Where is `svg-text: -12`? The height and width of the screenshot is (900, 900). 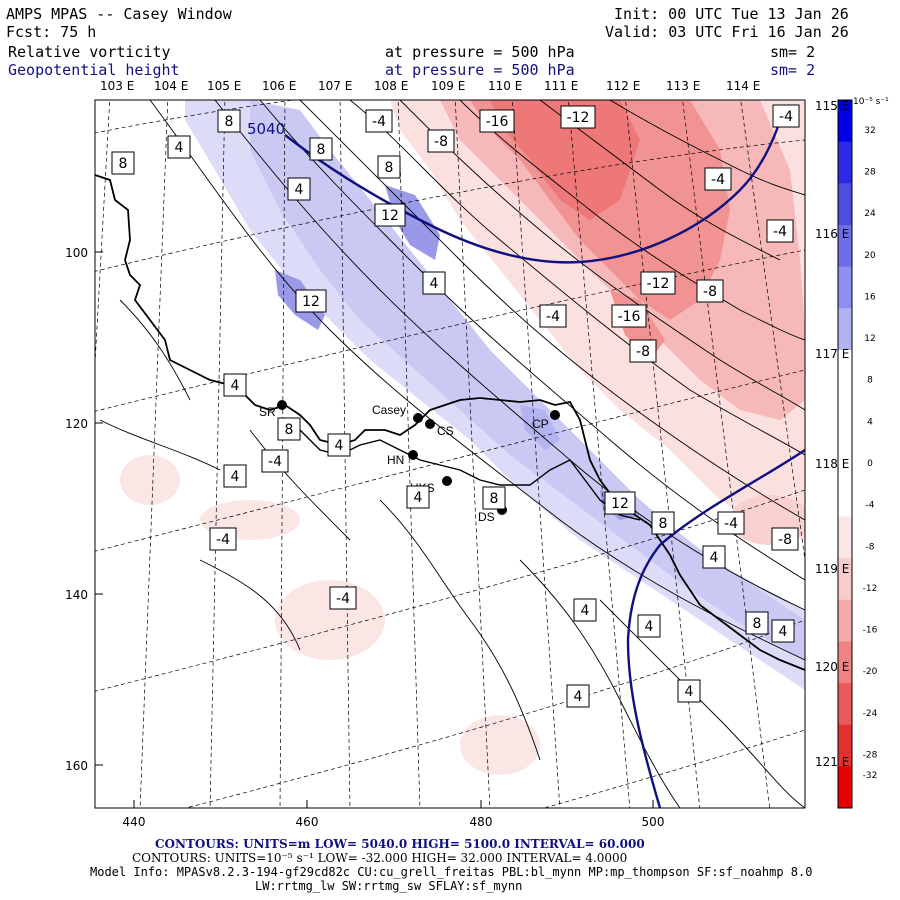 svg-text: -12 is located at coordinates (578, 118).